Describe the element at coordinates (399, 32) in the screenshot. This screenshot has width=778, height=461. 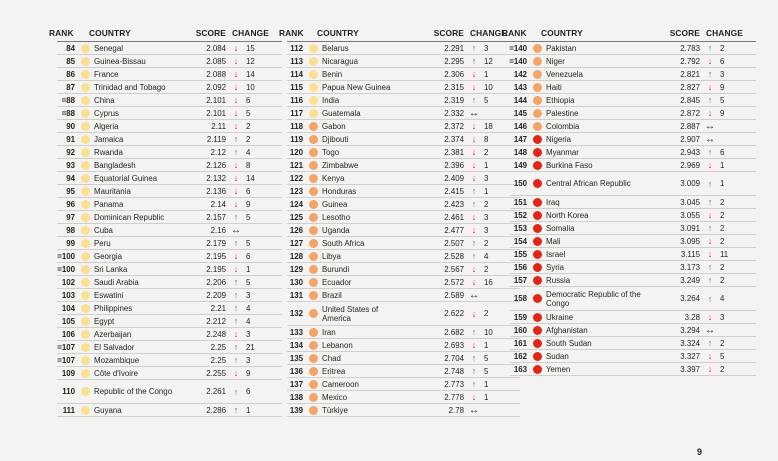
I see `table-header: RANK COUNTRY SCORE CHANGE` at that location.